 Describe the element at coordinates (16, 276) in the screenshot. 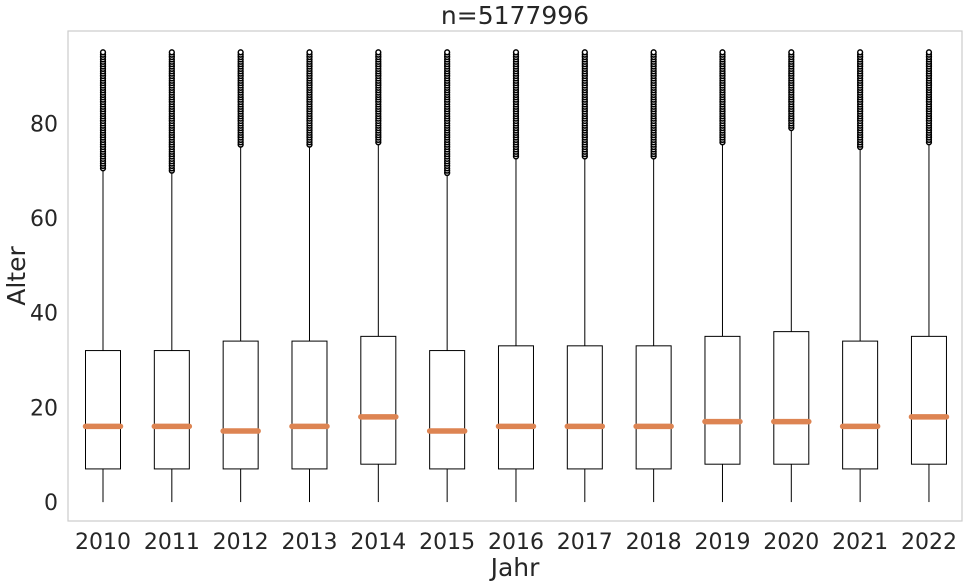

I see `y-axis-label: Alter` at that location.